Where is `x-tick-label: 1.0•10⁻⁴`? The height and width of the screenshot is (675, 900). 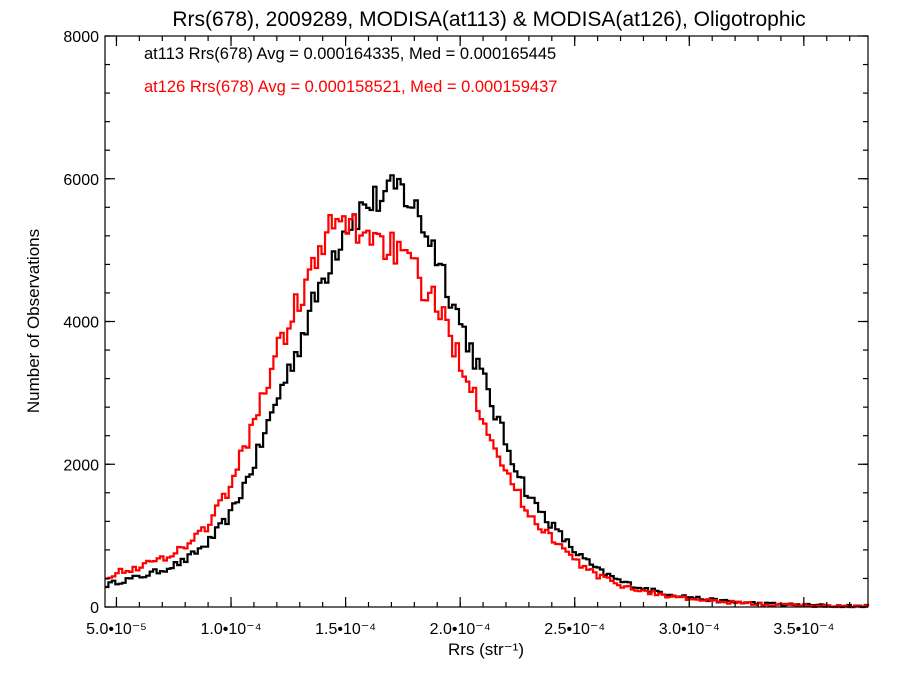 x-tick-label: 1.0•10⁻⁴ is located at coordinates (231, 629).